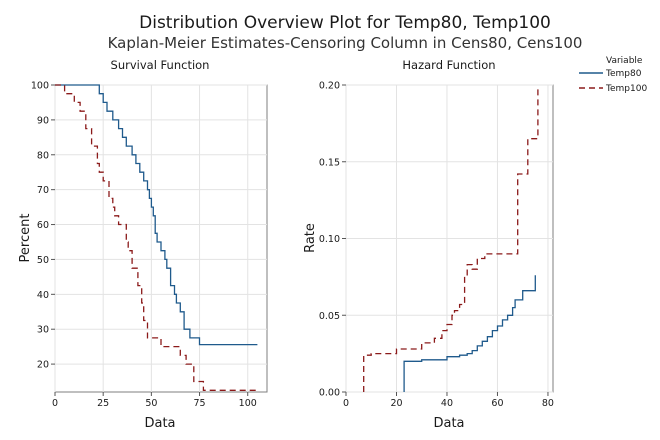 This screenshot has width=660, height=440. What do you see at coordinates (43, 330) in the screenshot?
I see `survival-y-tick-label: 30` at bounding box center [43, 330].